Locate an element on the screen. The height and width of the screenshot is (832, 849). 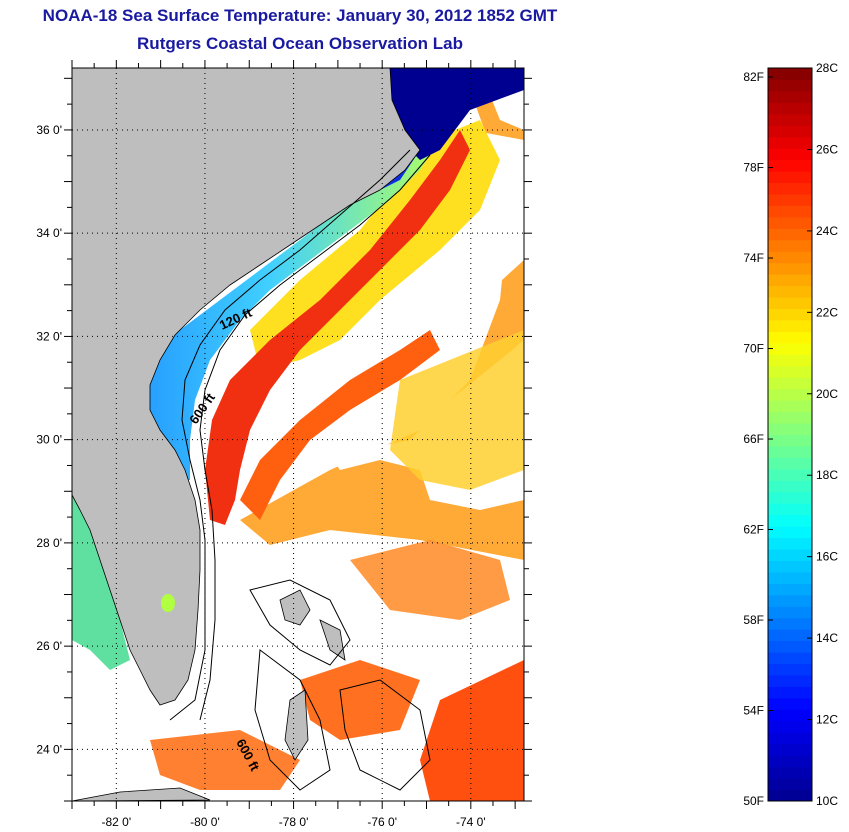
fahrenheit-label: 54F is located at coordinates (753, 711).